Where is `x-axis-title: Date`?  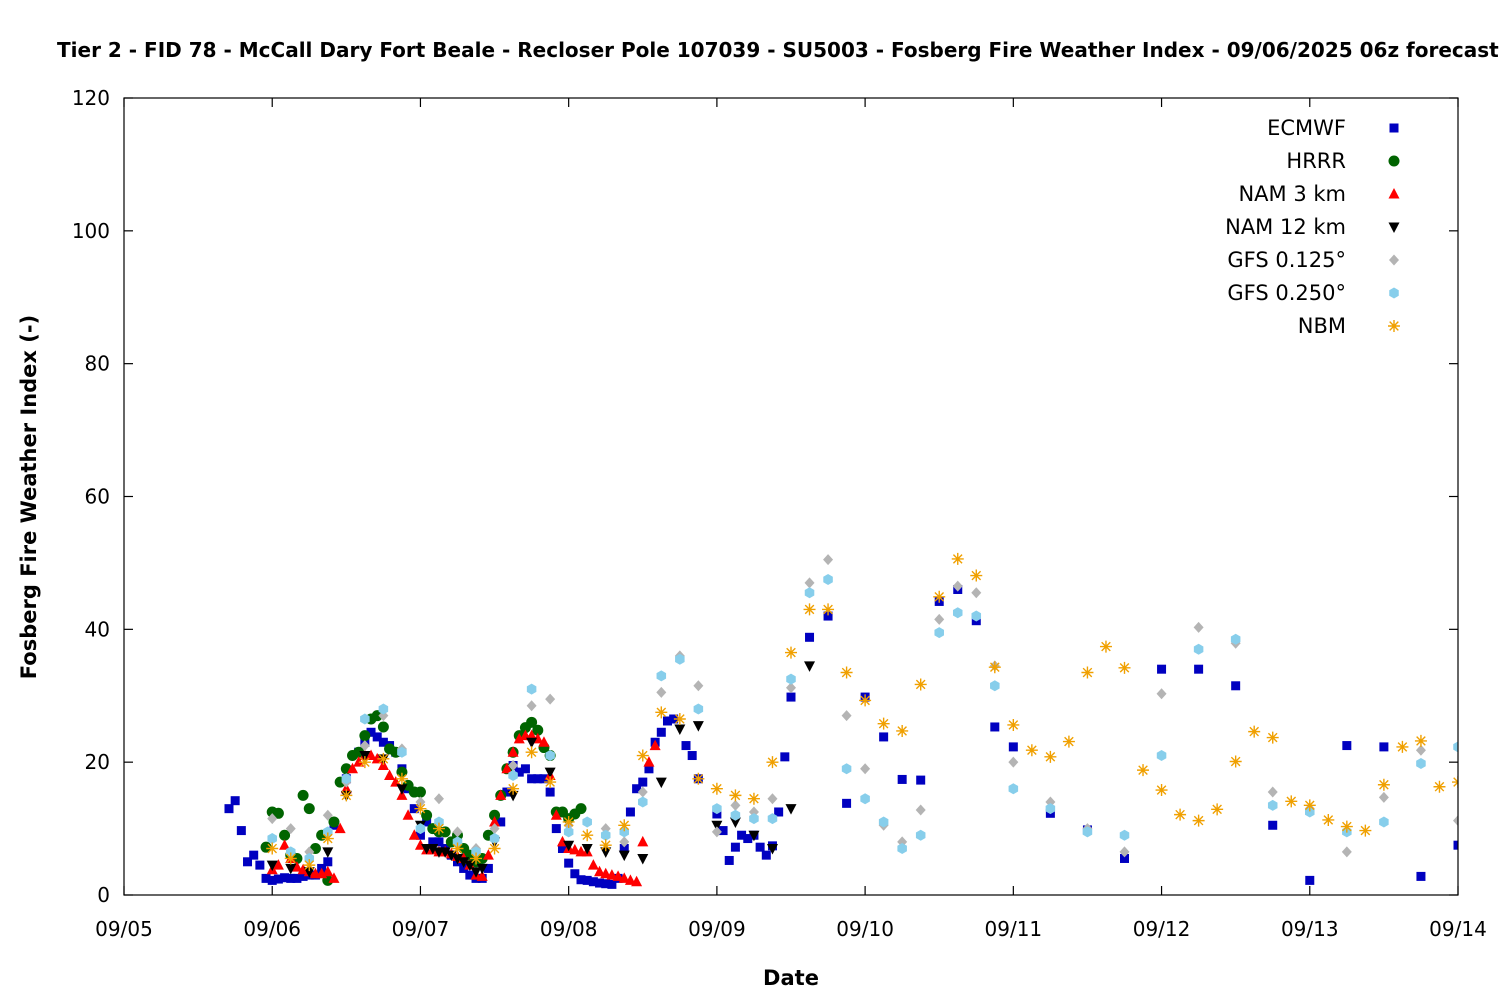 x-axis-title: Date is located at coordinates (791, 978).